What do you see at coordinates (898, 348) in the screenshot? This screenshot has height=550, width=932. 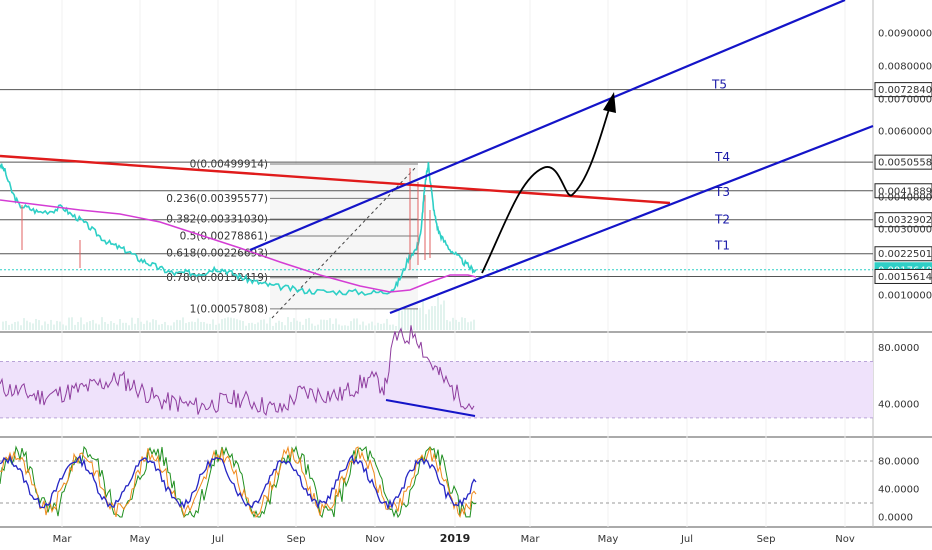 I see `rsi-tick-label: 80.0000` at bounding box center [898, 348].